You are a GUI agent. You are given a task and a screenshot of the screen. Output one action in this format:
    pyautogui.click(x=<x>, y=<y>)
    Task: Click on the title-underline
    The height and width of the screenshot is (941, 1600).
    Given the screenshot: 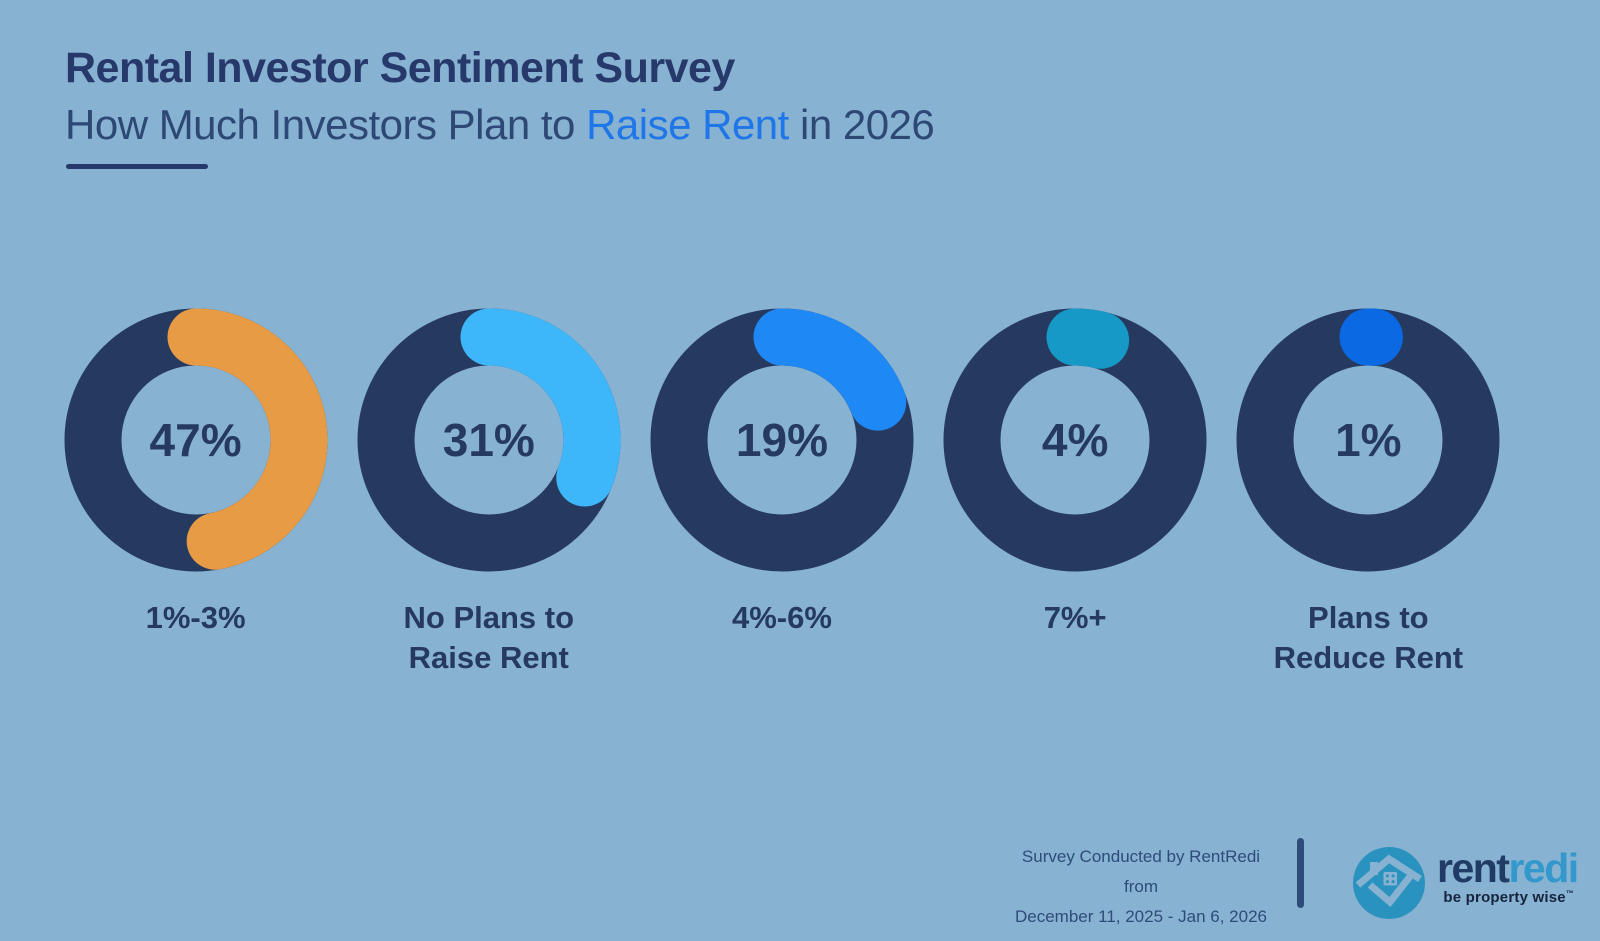 What is the action you would take?
    pyautogui.click(x=137, y=166)
    